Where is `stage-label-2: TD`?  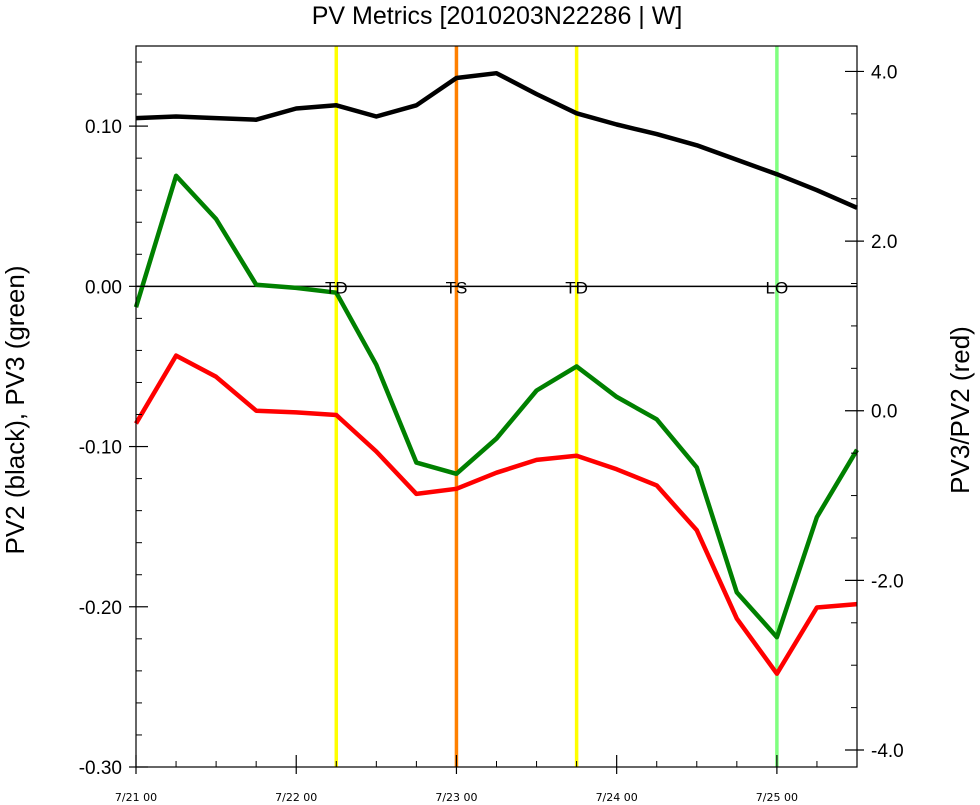 stage-label-2: TD is located at coordinates (576, 287).